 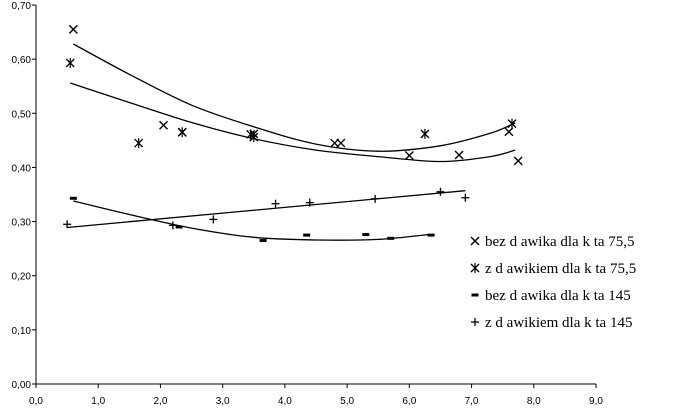 I want to click on legend-label-series-3: bez d awika dla k ta 145, so click(x=558, y=296).